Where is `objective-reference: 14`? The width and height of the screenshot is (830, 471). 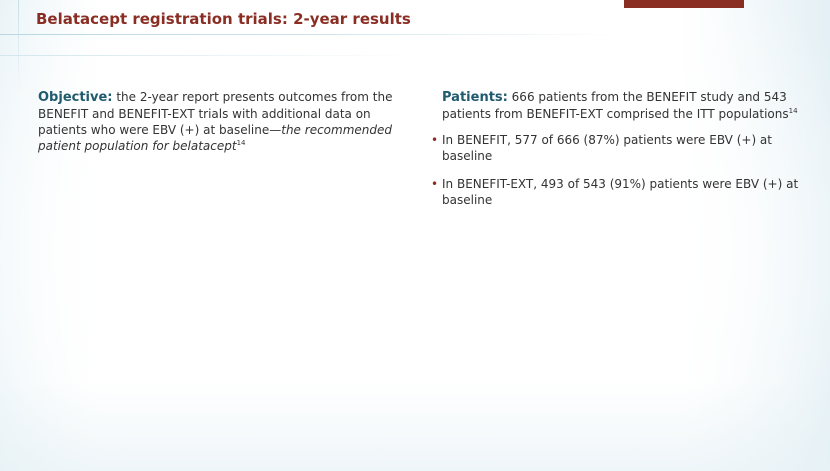
objective-reference: 14 is located at coordinates (241, 143).